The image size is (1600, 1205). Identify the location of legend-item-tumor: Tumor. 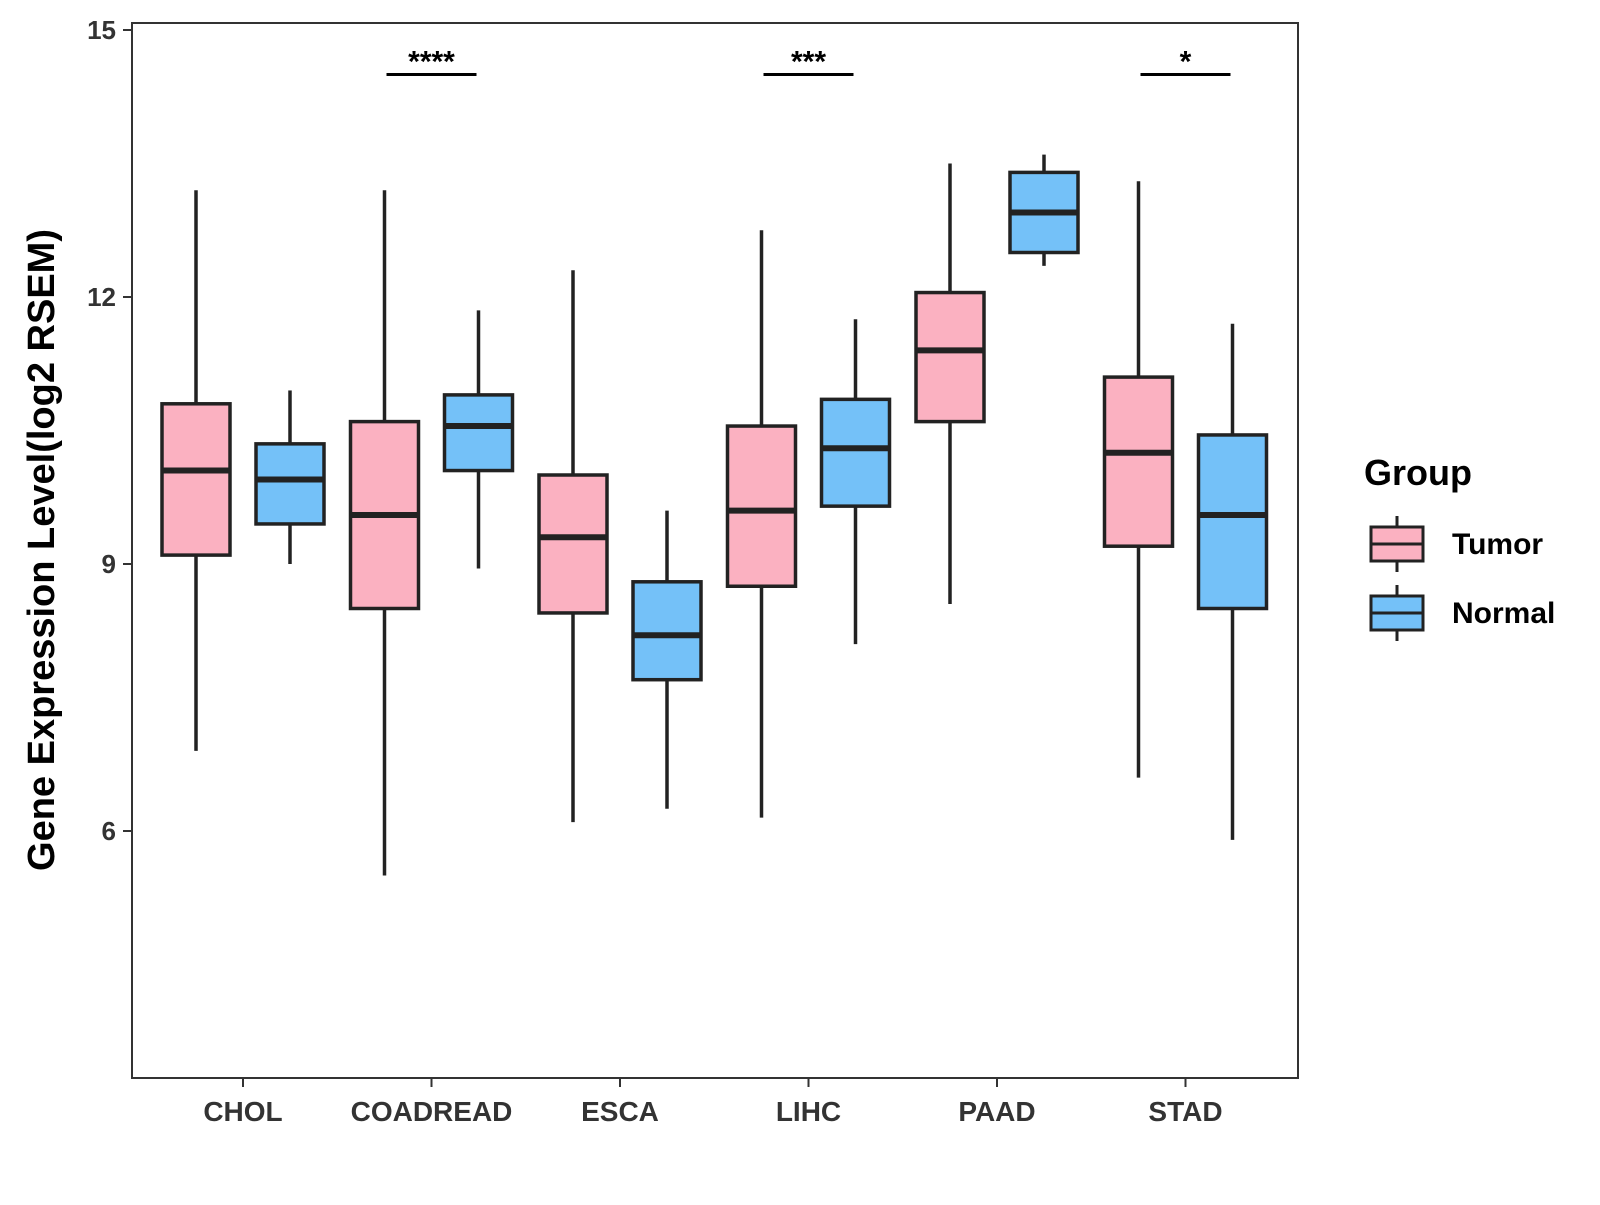
(1456, 544).